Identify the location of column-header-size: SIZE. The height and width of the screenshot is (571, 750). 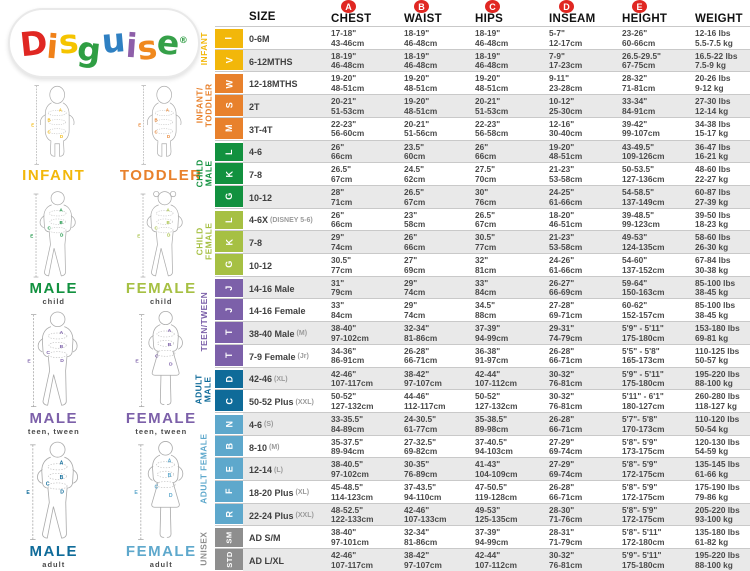
(287, 13).